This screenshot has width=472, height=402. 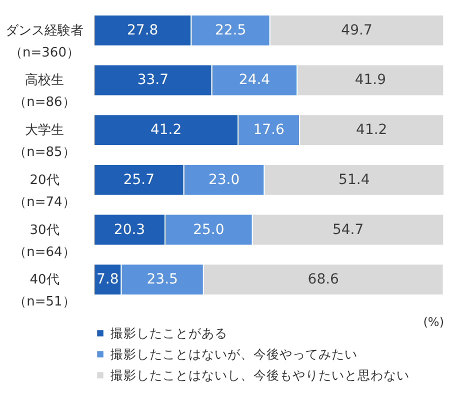 I want to click on data-label: 25.7, so click(x=139, y=180).